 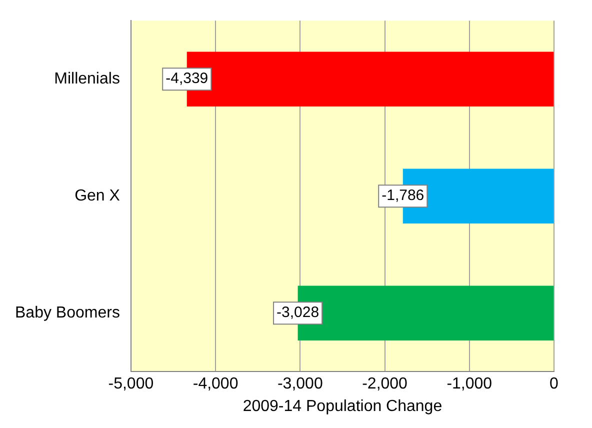 What do you see at coordinates (67, 313) in the screenshot?
I see `y-tick-label: Baby Boomers` at bounding box center [67, 313].